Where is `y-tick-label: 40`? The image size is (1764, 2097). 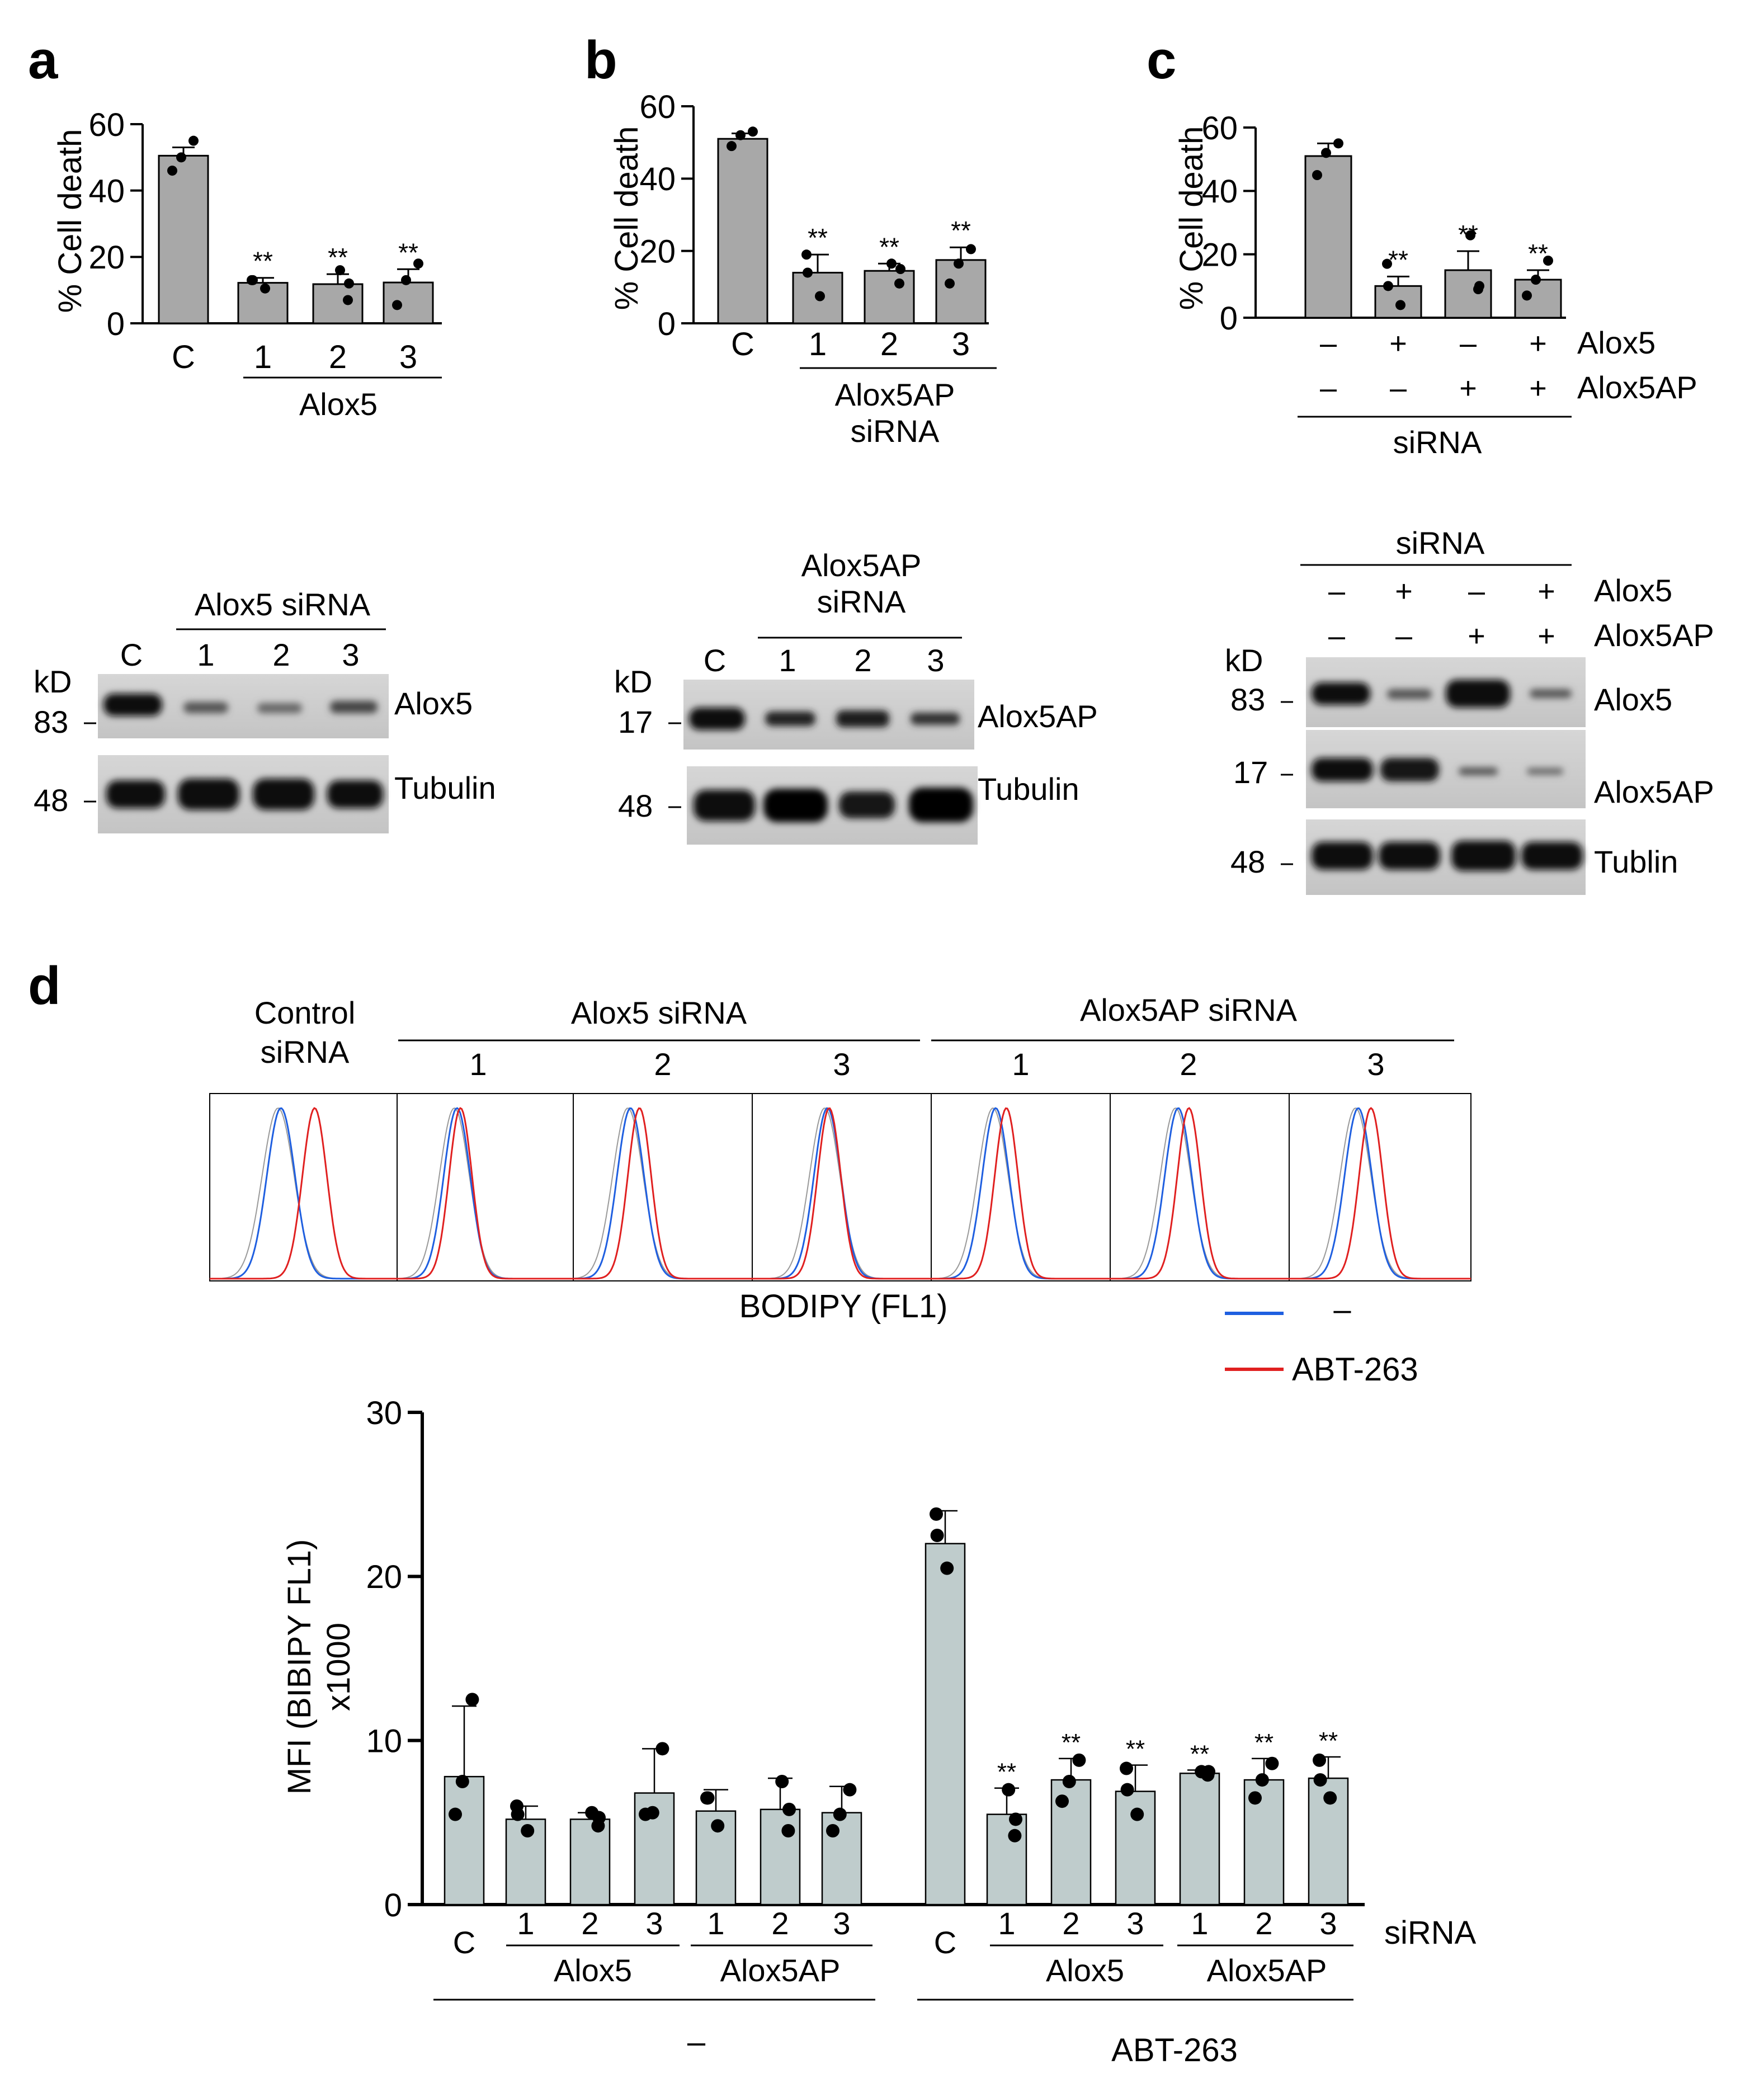 y-tick-label: 40 is located at coordinates (106, 191).